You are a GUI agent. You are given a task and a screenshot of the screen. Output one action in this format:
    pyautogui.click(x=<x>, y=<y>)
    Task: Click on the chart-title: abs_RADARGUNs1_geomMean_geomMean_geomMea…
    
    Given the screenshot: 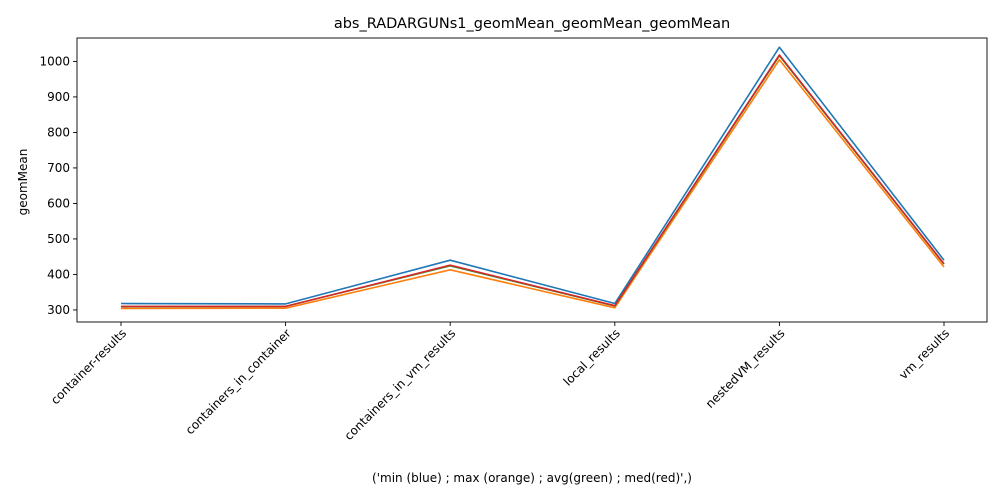 What is the action you would take?
    pyautogui.click(x=532, y=24)
    